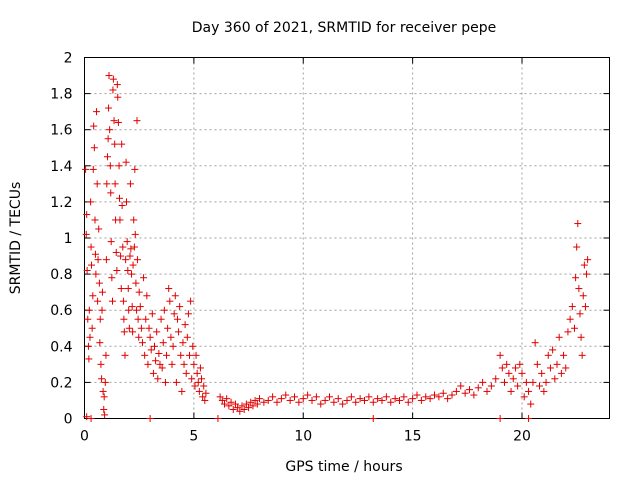 The image size is (640, 480). I want to click on y-tick-label: 1.2, so click(61, 203).